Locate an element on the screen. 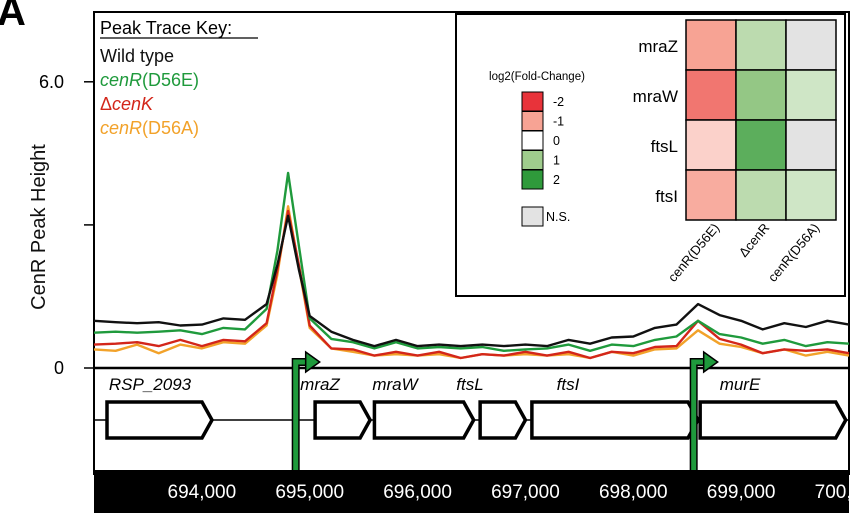 The height and width of the screenshot is (513, 851). heatmap-row-label: ftsL is located at coordinates (664, 146).